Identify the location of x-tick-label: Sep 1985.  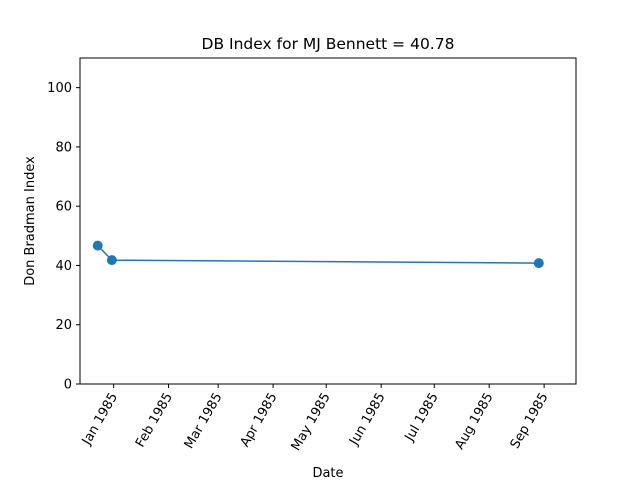
(530, 421).